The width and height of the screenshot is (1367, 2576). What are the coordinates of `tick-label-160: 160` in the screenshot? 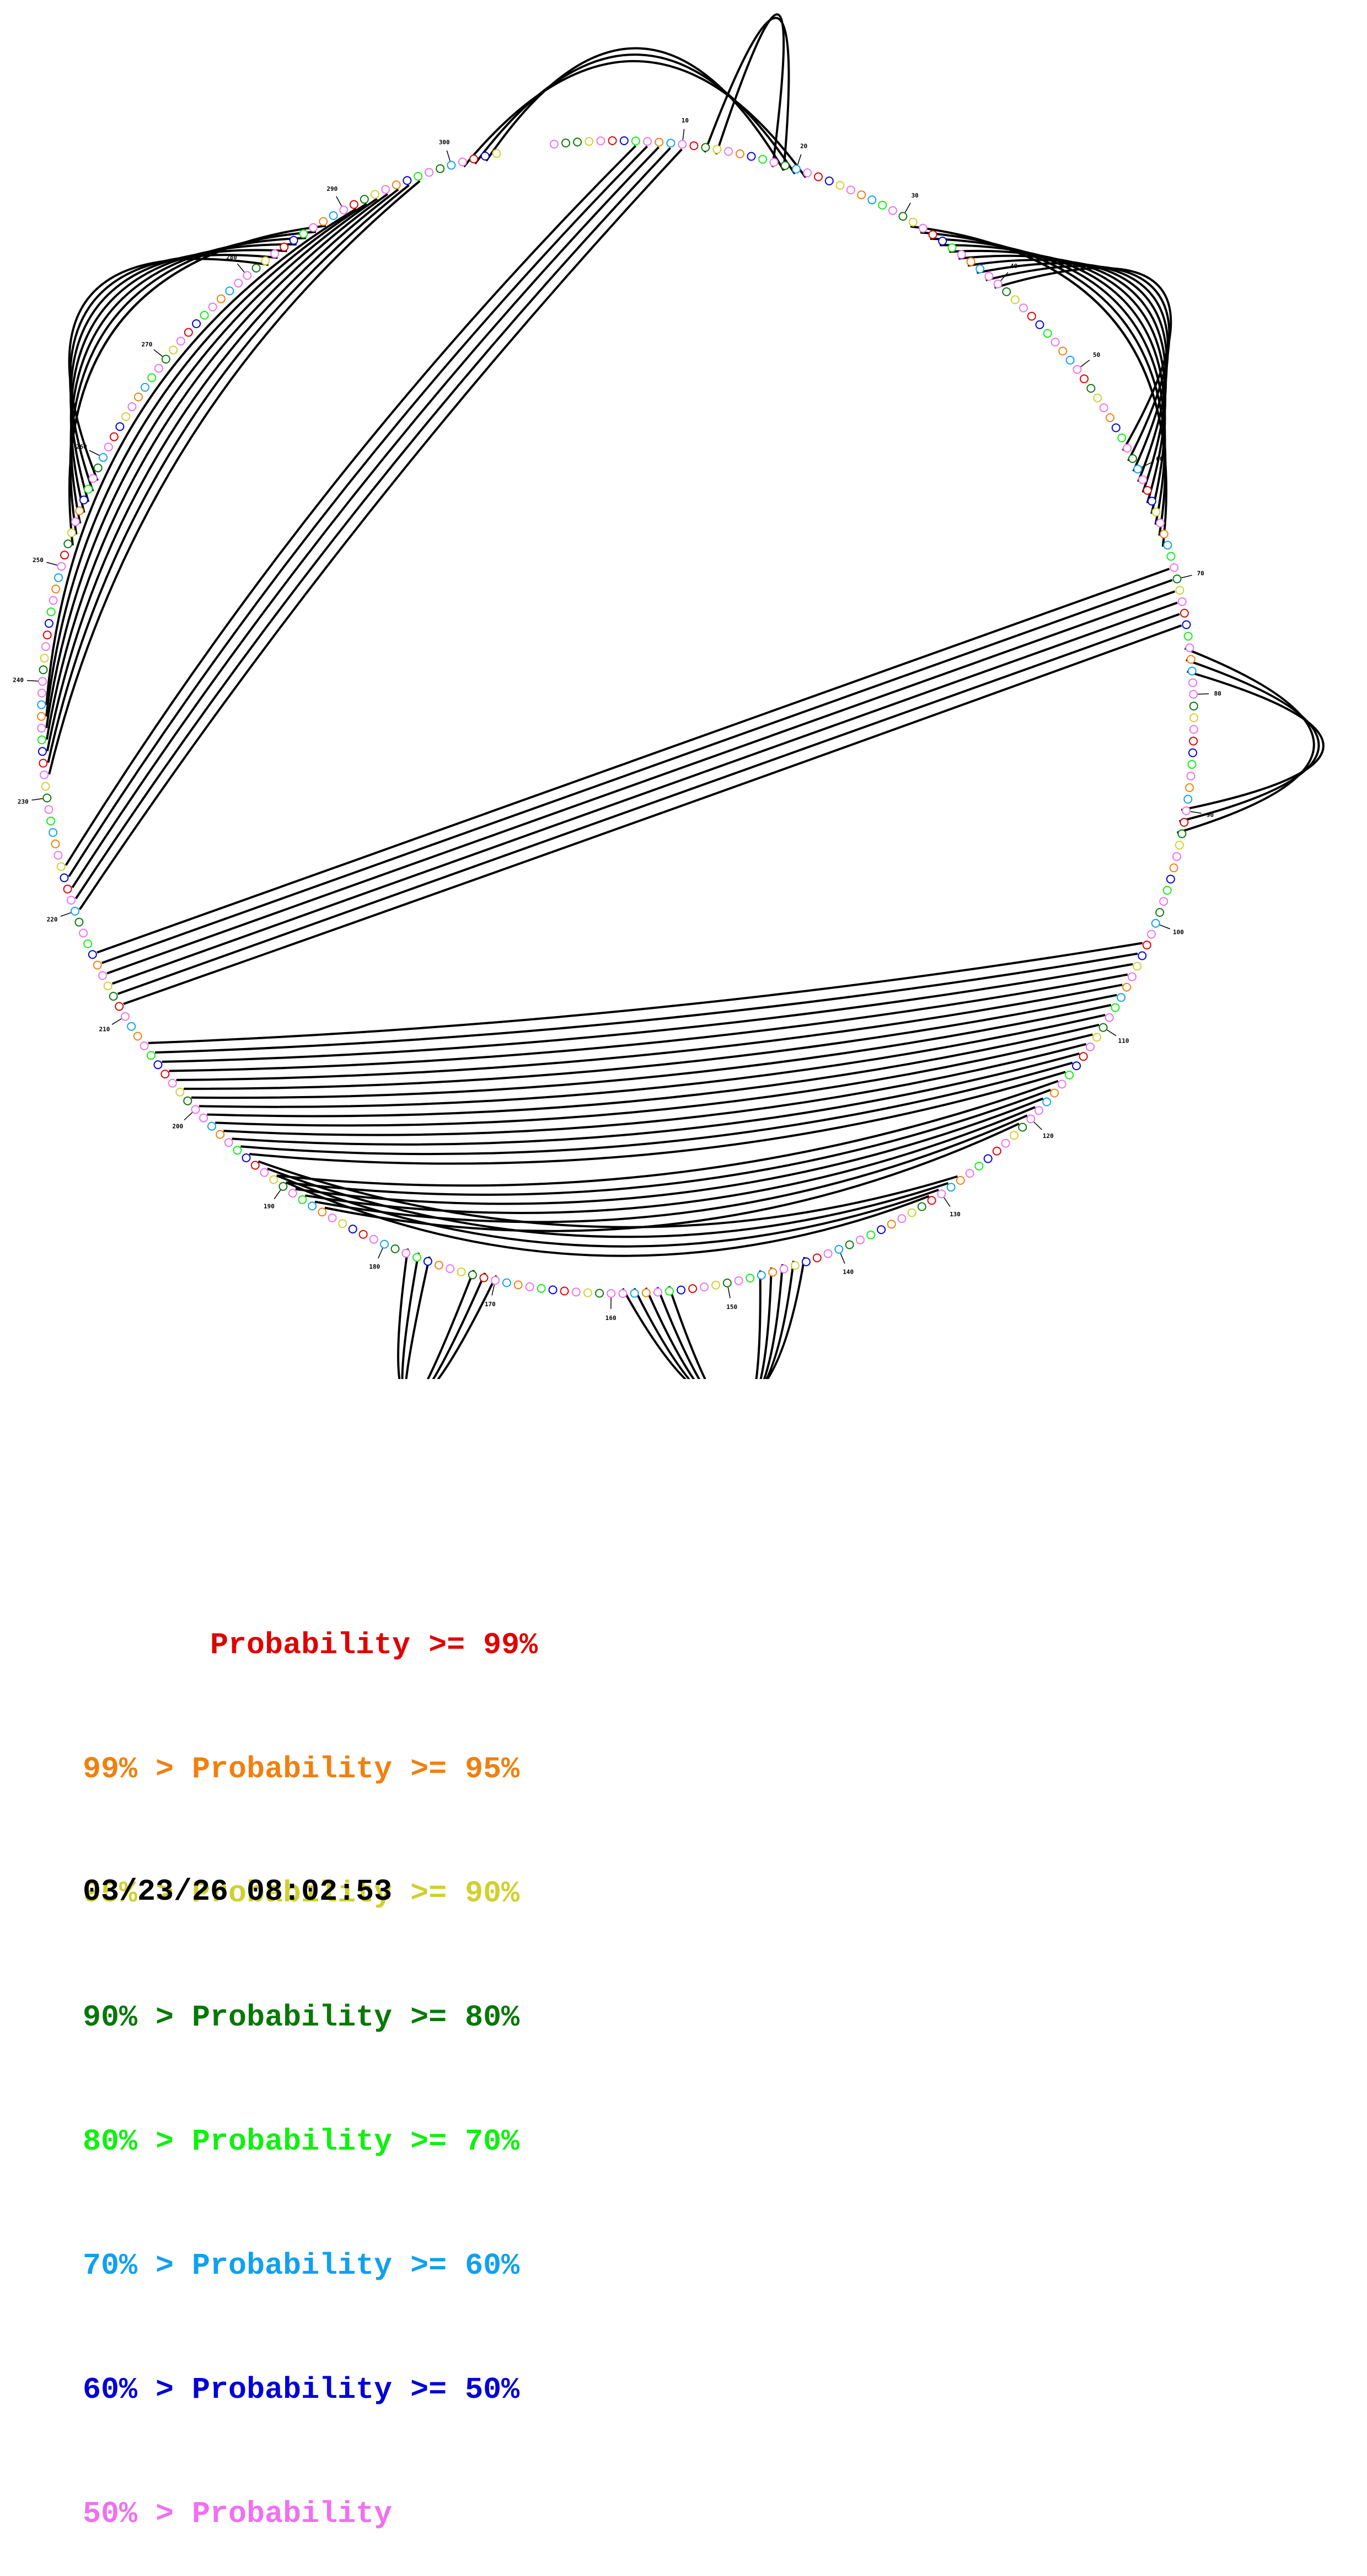 It's located at (611, 1318).